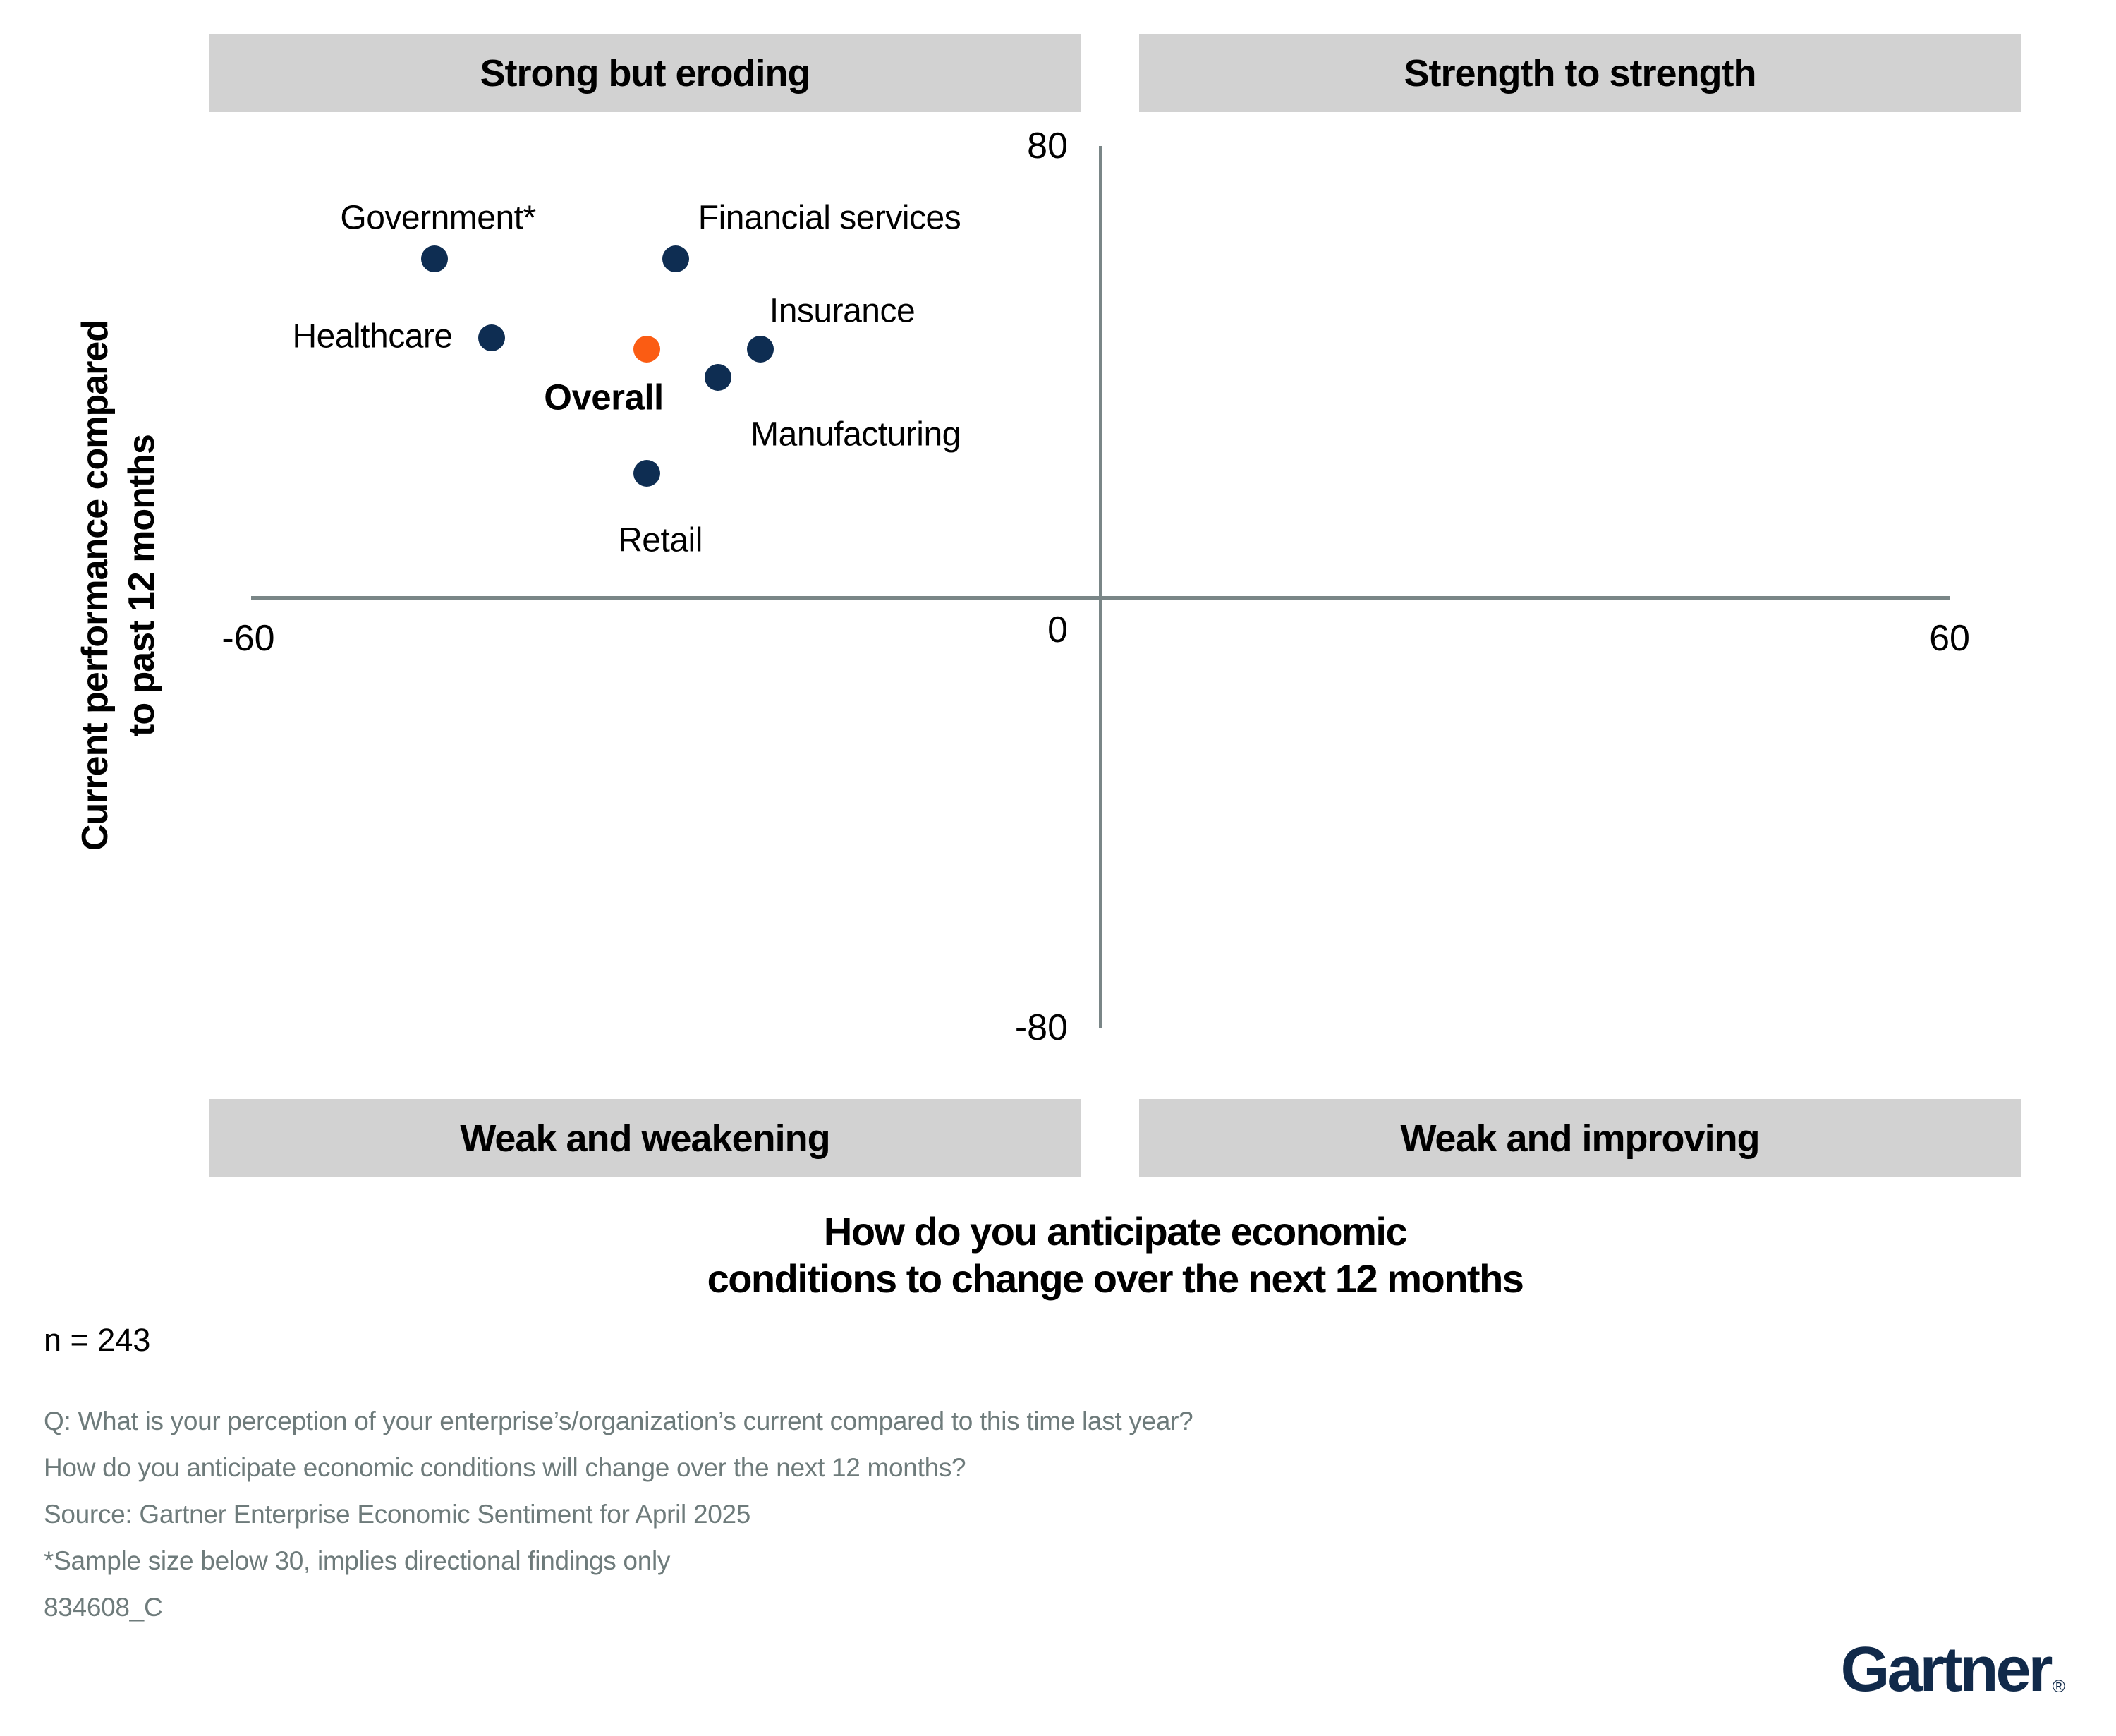 This screenshot has width=2116, height=1736. Describe the element at coordinates (856, 434) in the screenshot. I see `data-point-label-manufacturing: Manufacturing` at that location.